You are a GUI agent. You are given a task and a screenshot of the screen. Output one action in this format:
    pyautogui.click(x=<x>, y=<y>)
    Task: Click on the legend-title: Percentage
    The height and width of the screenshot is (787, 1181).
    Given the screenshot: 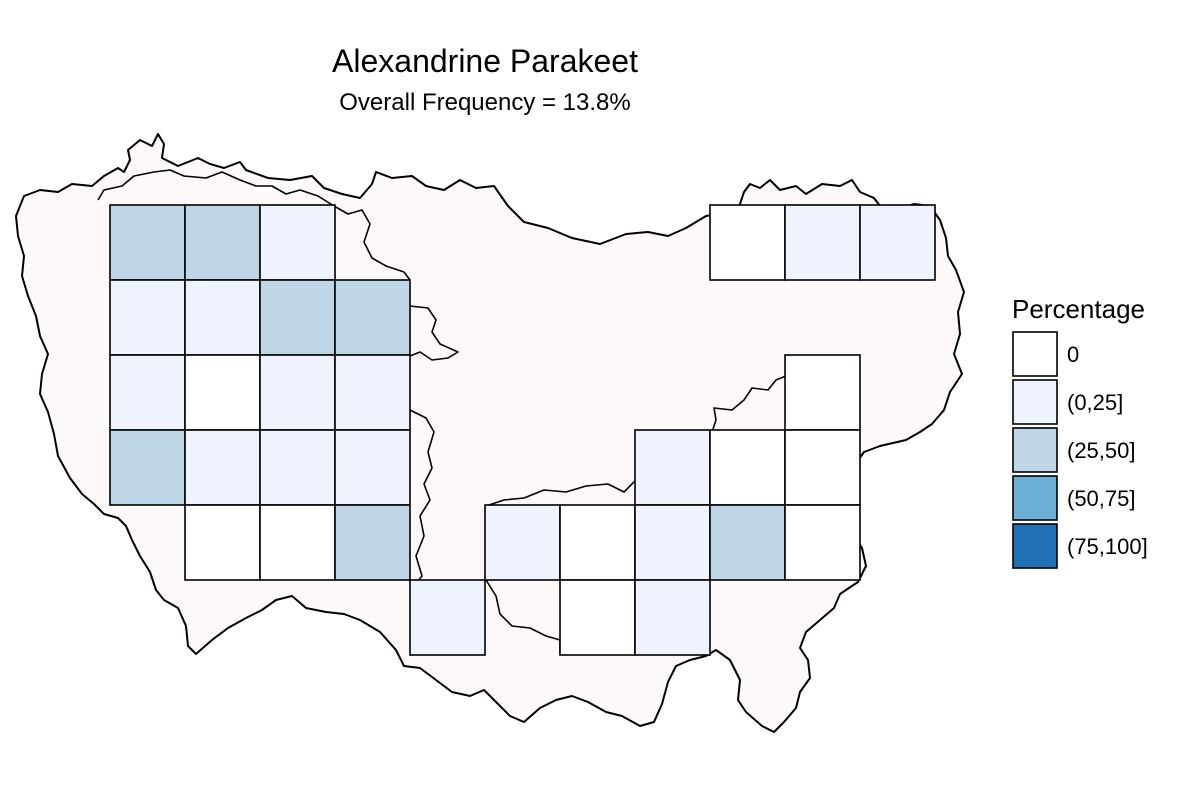 What is the action you would take?
    pyautogui.click(x=1078, y=309)
    